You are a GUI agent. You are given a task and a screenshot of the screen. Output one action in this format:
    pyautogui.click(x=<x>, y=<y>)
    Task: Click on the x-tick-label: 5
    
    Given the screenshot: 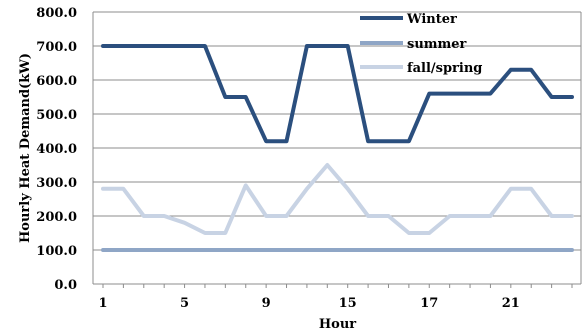 What is the action you would take?
    pyautogui.click(x=184, y=303)
    